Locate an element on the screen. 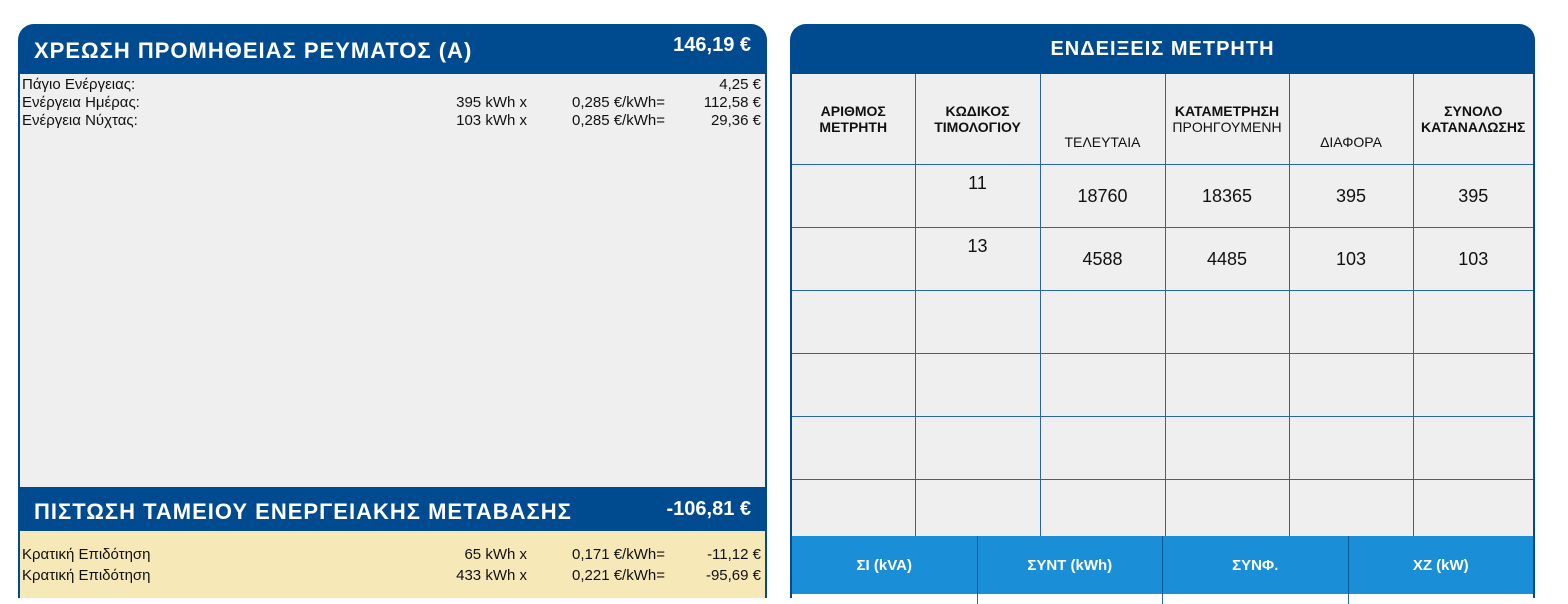 Image resolution: width=1568 pixels, height=604 pixels. supply-charge-title: ΧΡΕΩΣΗ ΠΡΟΜΗΘΕΙΑΣ ΡΕΥΜΑΤΟΣ (Α) is located at coordinates (253, 50).